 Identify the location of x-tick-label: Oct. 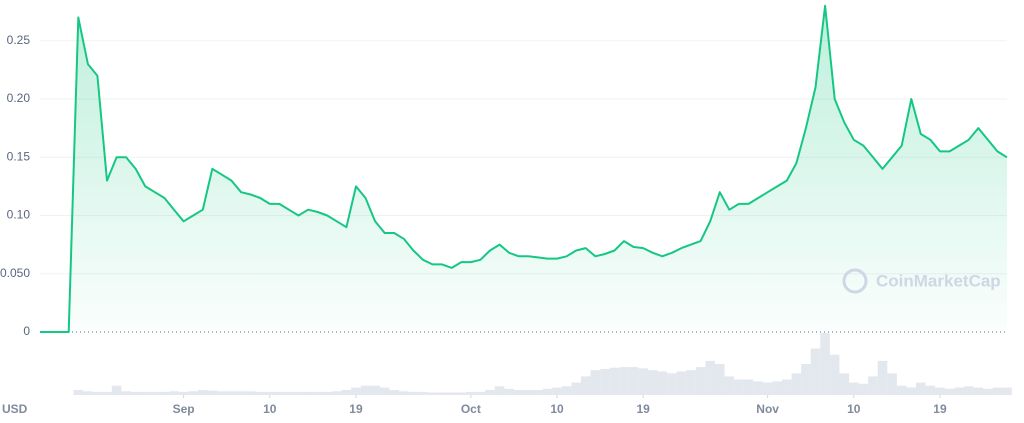
(471, 409).